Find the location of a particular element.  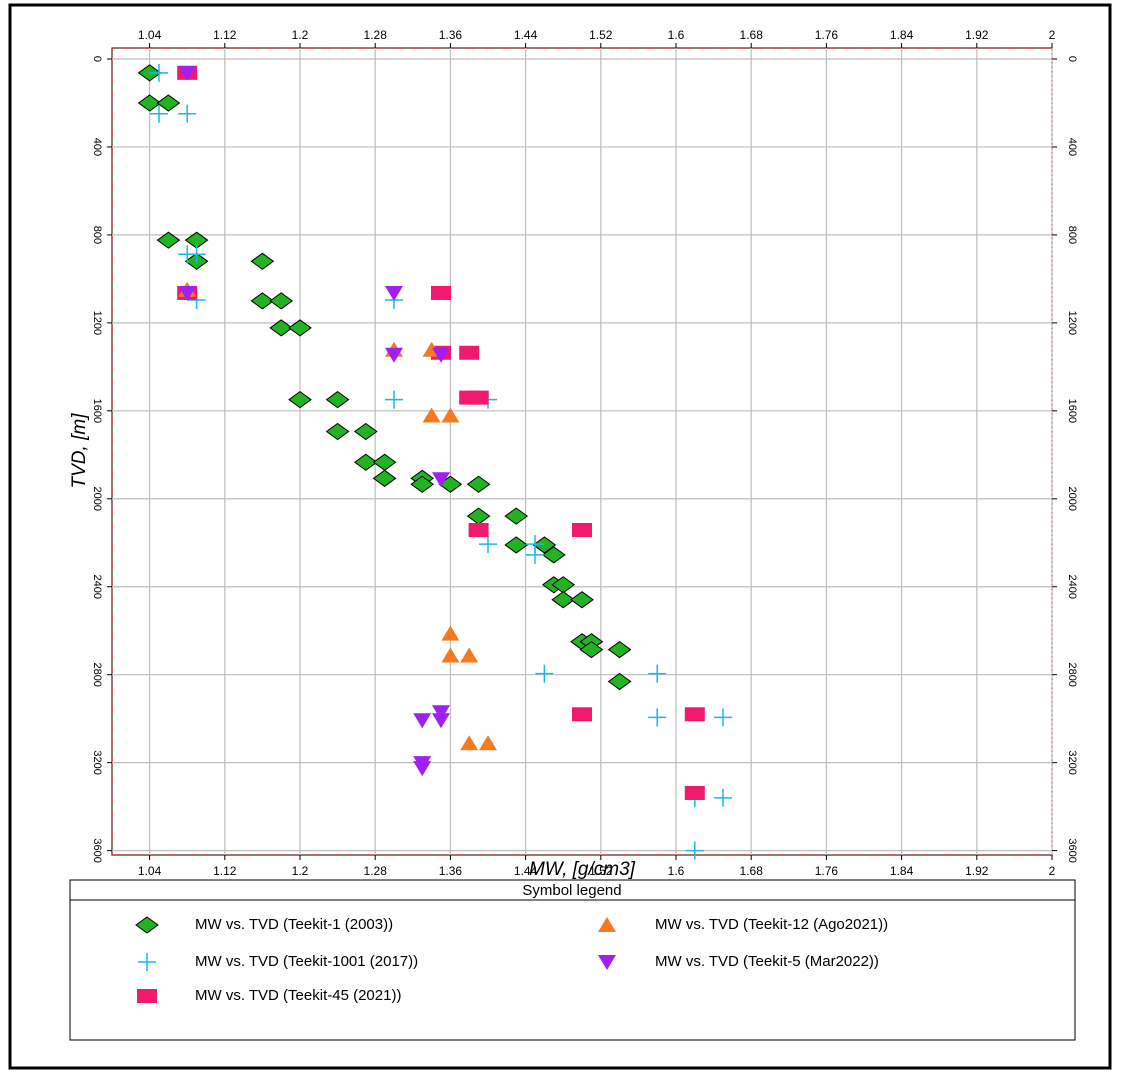

legend-label: MW vs. TVD (Teekit-1 (2003)) is located at coordinates (294, 924).